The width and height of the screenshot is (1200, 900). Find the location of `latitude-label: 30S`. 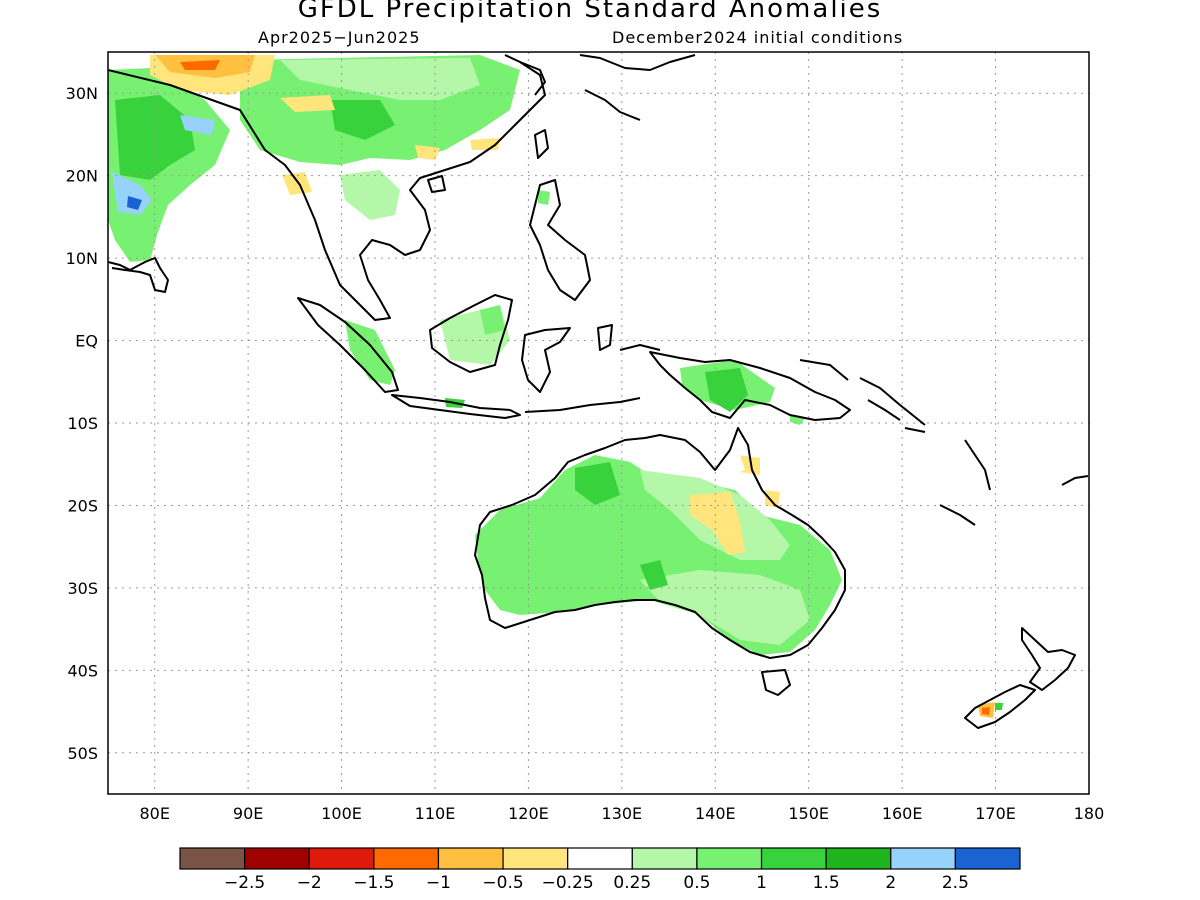

latitude-label: 30S is located at coordinates (82, 588).